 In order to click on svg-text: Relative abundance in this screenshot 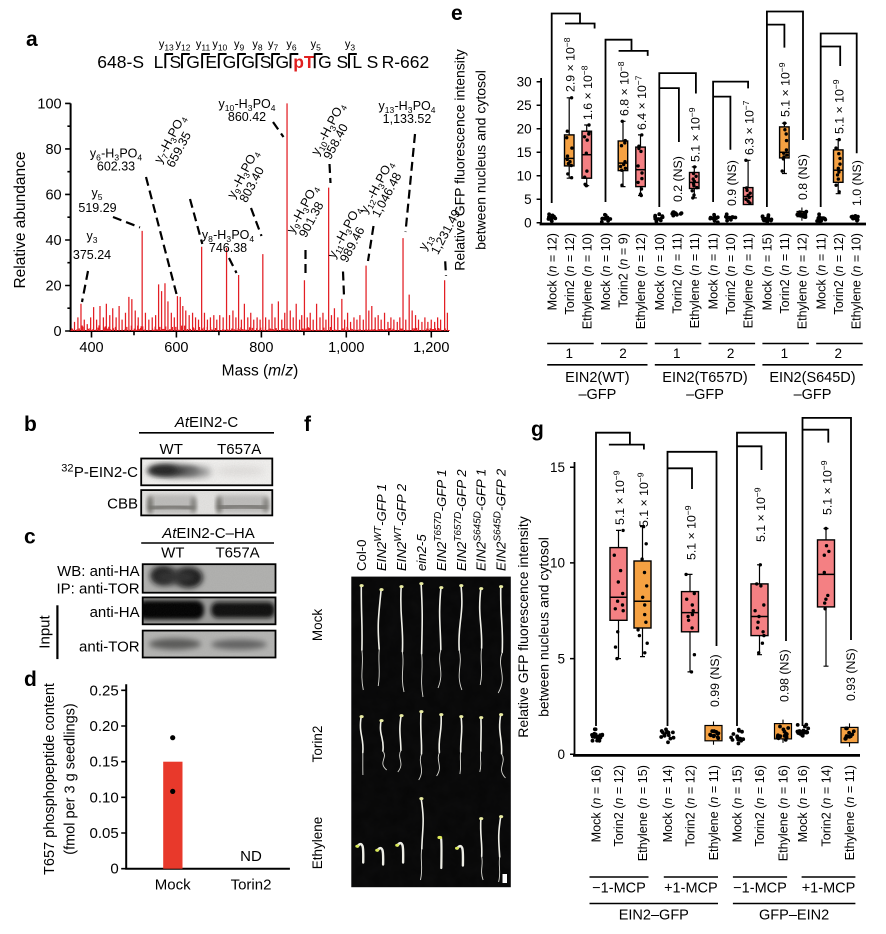, I will do `click(20, 219)`.